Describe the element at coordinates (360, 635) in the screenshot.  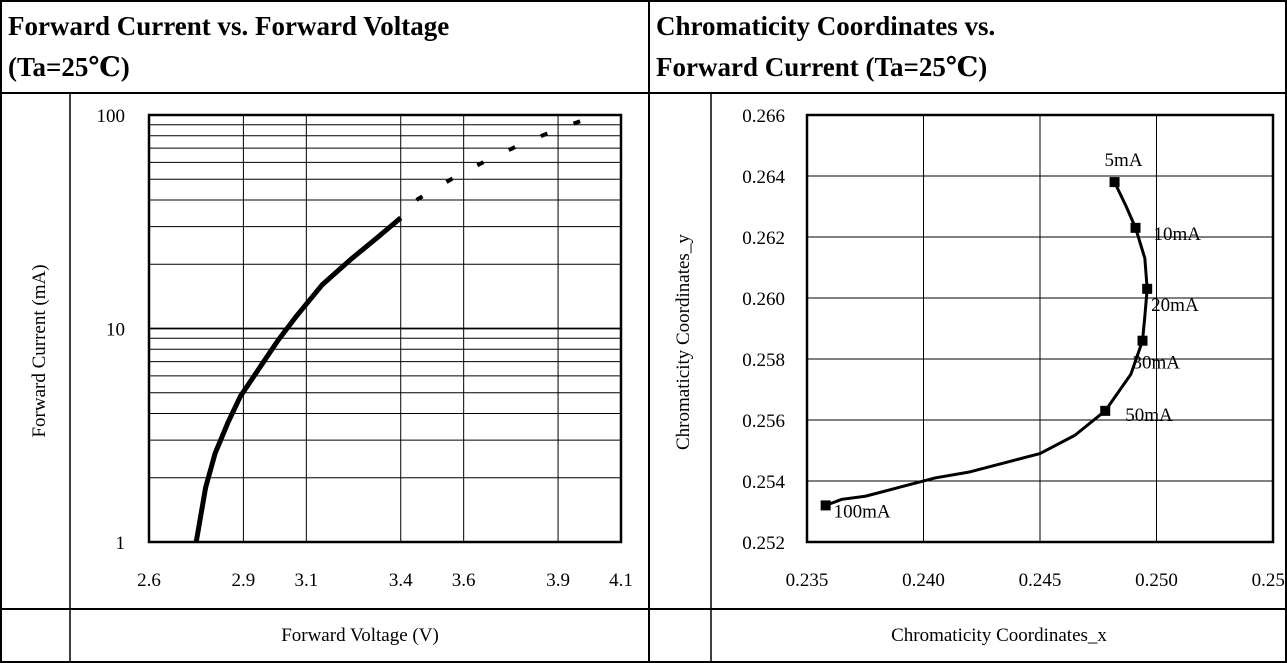
I see `left-x-axis-label: Forward Voltage (V)` at that location.